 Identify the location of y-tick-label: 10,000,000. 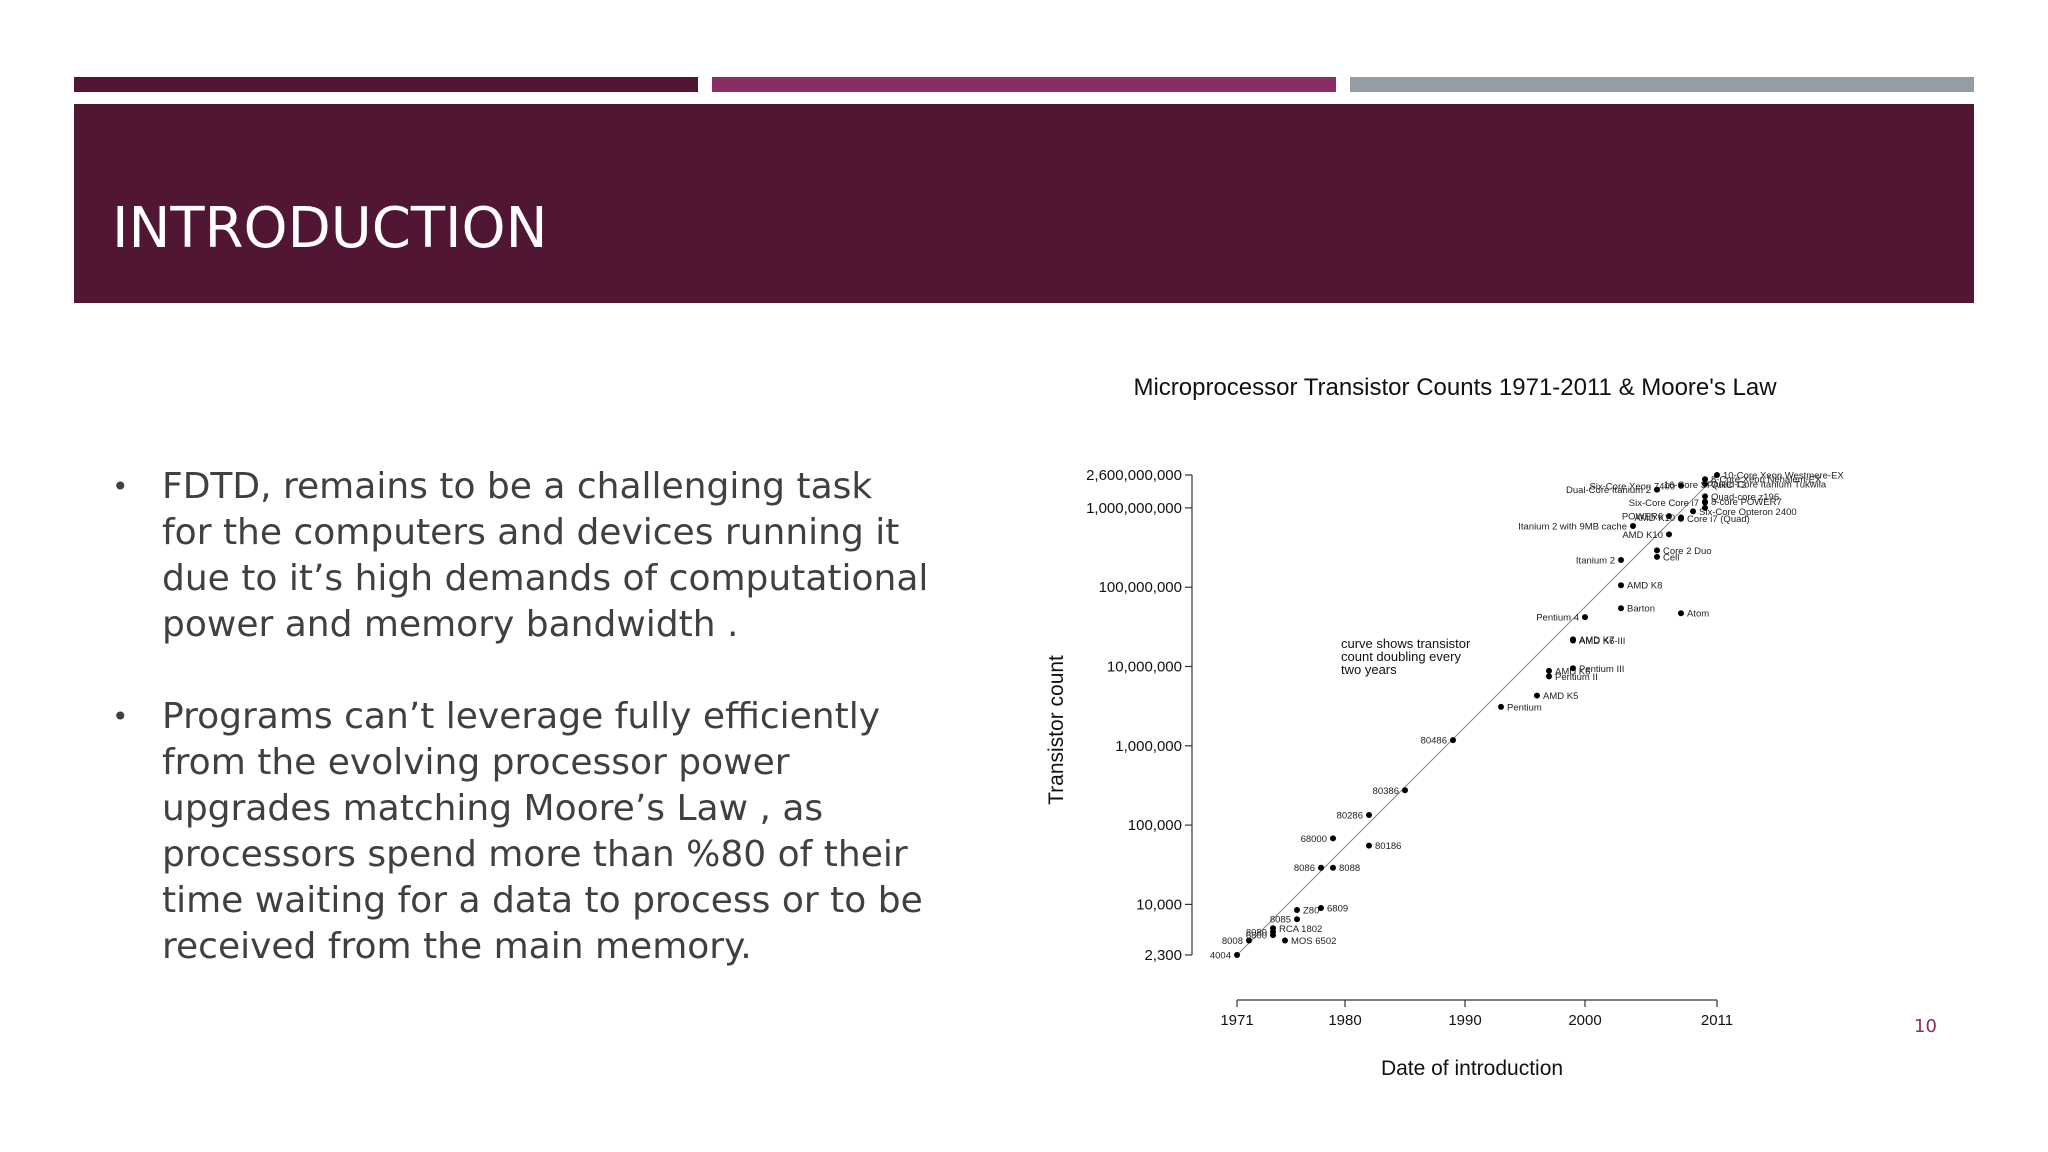
(1144, 666).